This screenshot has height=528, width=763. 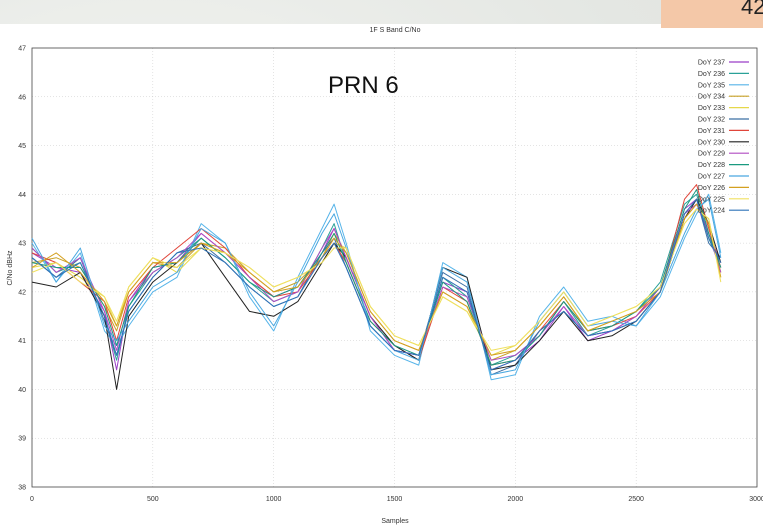 What do you see at coordinates (711, 85) in the screenshot?
I see `legend-label: DoY 235` at bounding box center [711, 85].